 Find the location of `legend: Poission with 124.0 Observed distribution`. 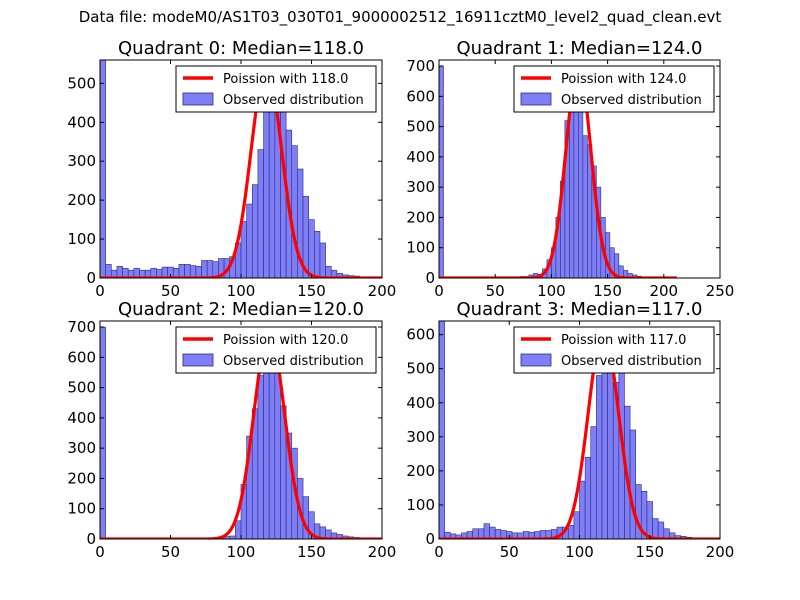

legend: Poission with 124.0 Observed distribution is located at coordinates (614, 89).